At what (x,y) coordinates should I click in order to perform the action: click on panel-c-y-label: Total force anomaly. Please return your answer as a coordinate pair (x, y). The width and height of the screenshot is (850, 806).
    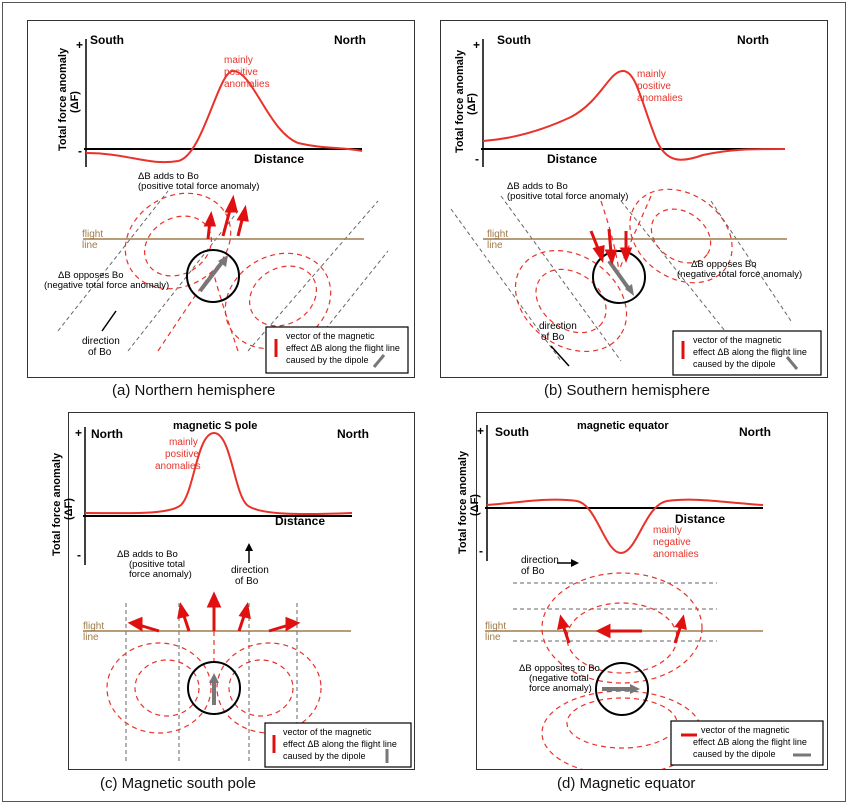
    Looking at the image, I should click on (57, 504).